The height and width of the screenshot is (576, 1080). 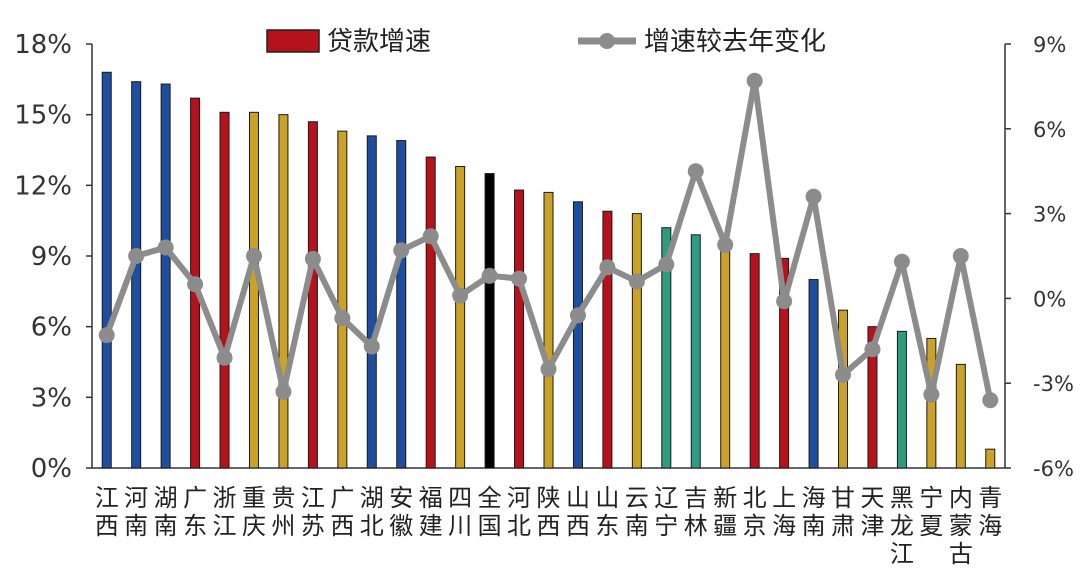 What do you see at coordinates (43, 116) in the screenshot?
I see `y-left-tick-label: 15%` at bounding box center [43, 116].